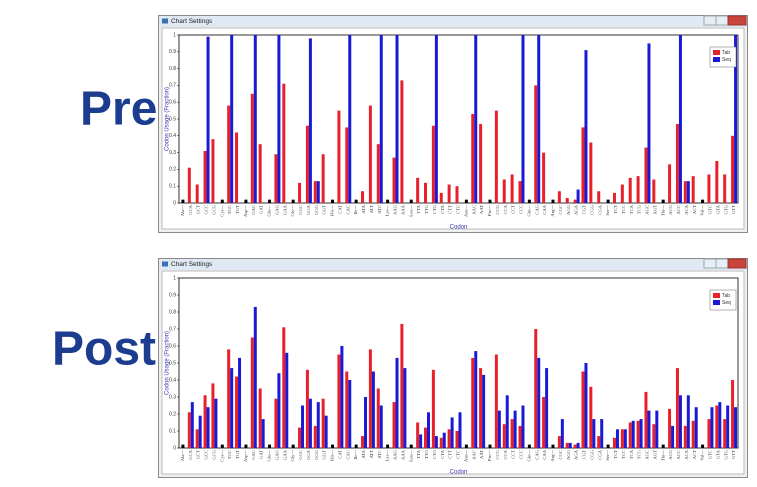 The height and width of the screenshot is (487, 757). What do you see at coordinates (694, 454) in the screenshot?
I see `x-tick-label: ACT` at bounding box center [694, 454].